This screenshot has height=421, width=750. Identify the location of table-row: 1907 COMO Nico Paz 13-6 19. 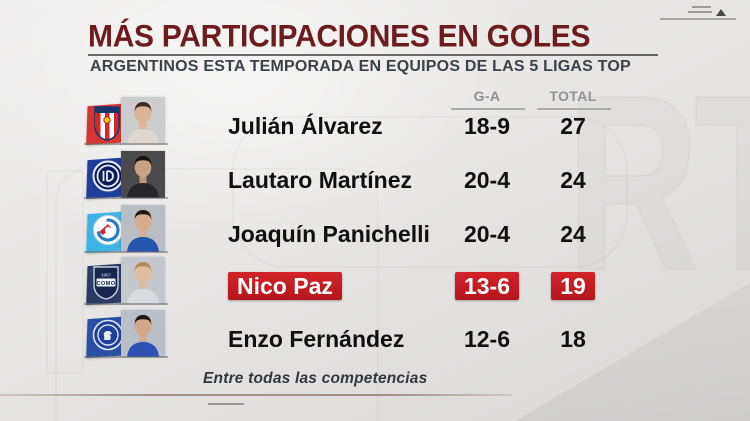
(375, 281).